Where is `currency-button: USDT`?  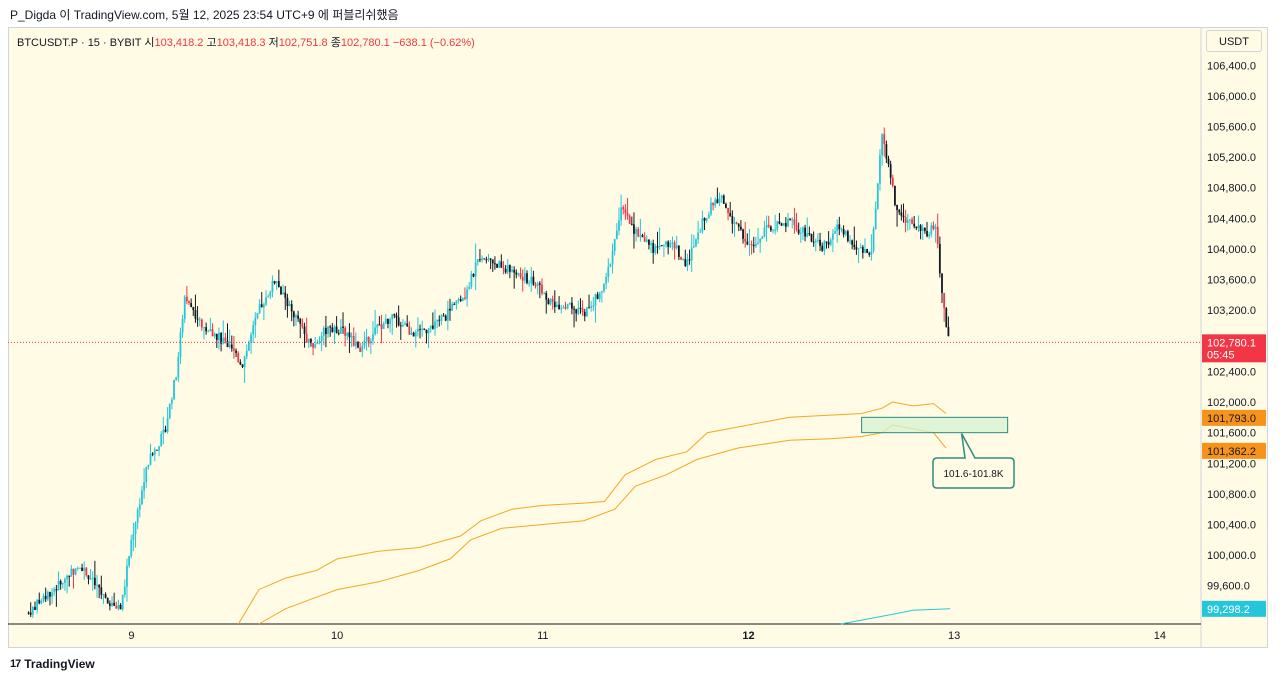
currency-button: USDT is located at coordinates (1234, 41).